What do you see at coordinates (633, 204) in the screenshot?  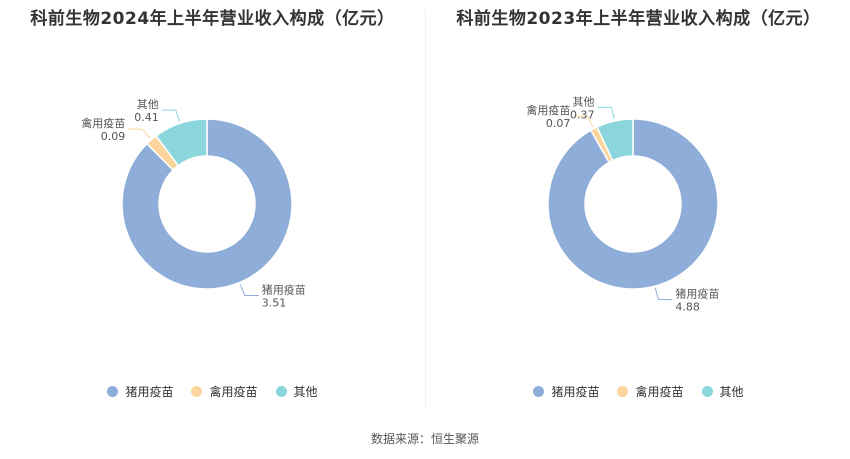 I see `slice-pig` at bounding box center [633, 204].